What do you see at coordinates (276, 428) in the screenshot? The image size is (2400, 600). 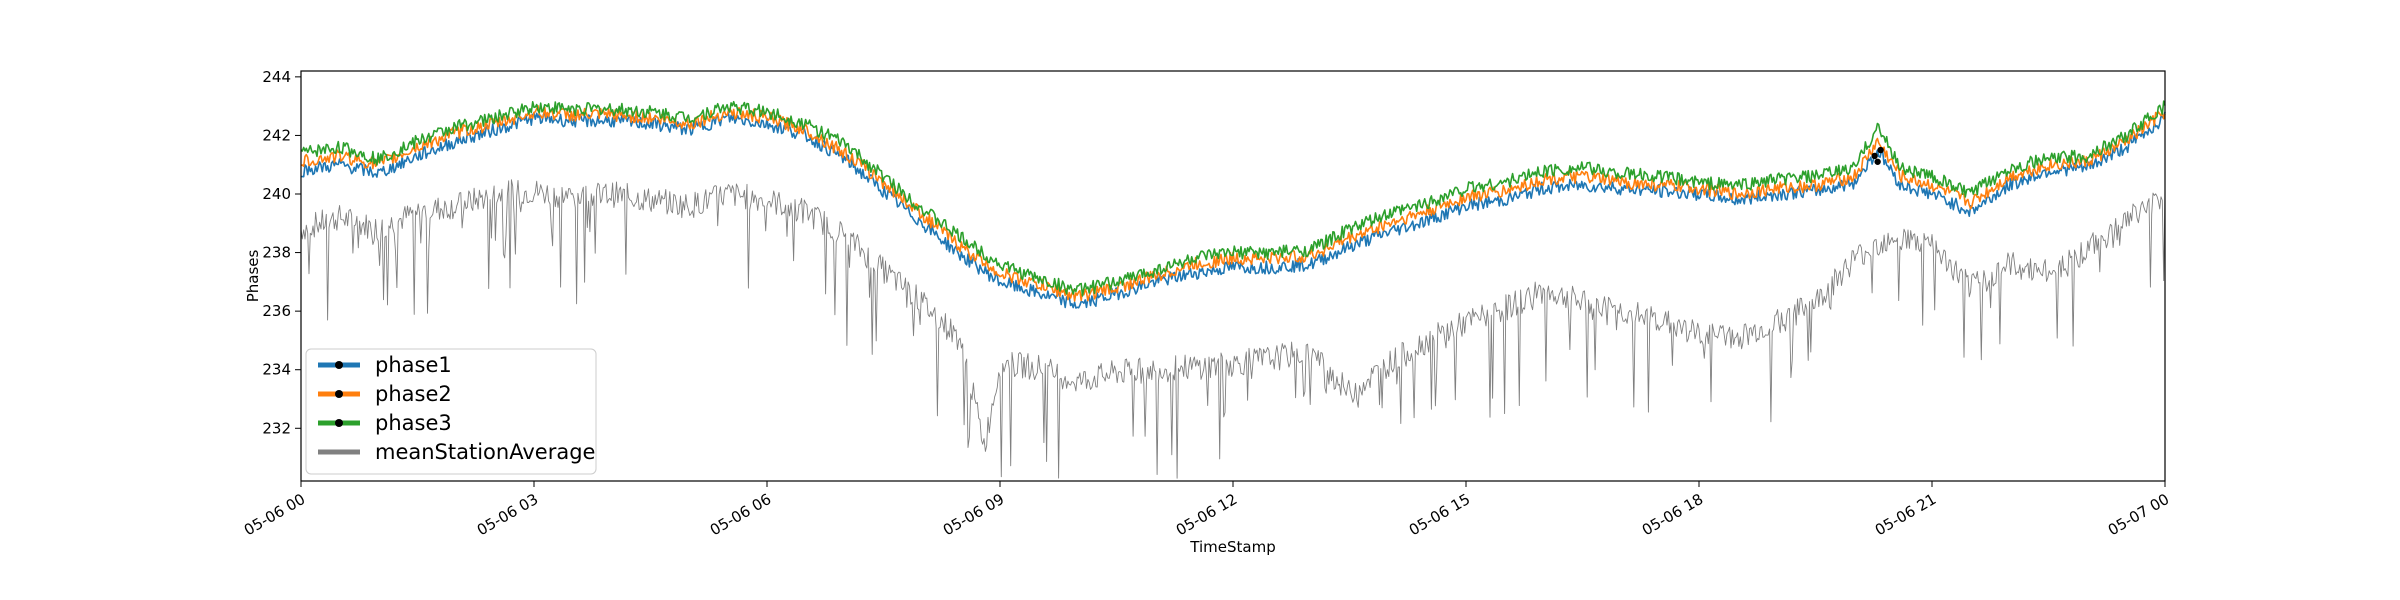 I see `y-tick-label: 232` at bounding box center [276, 428].